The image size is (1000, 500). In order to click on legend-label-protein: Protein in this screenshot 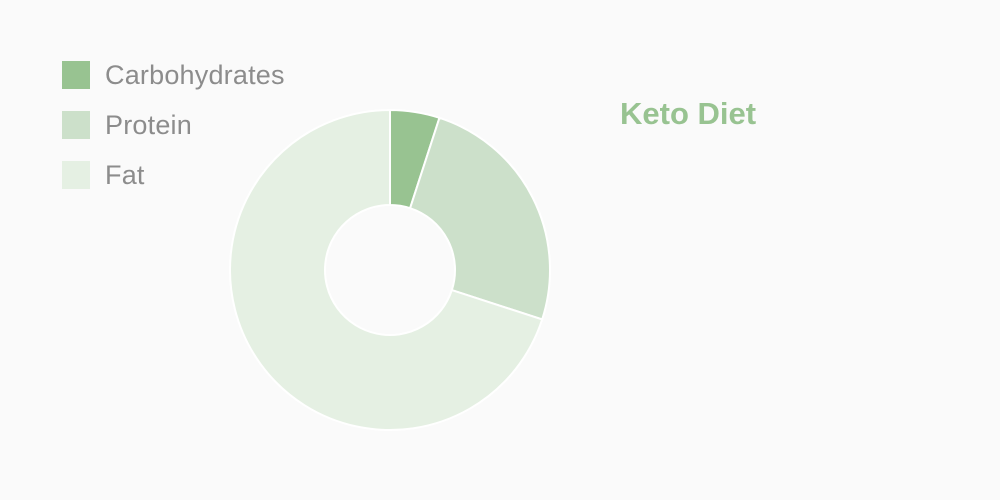, I will do `click(148, 124)`.